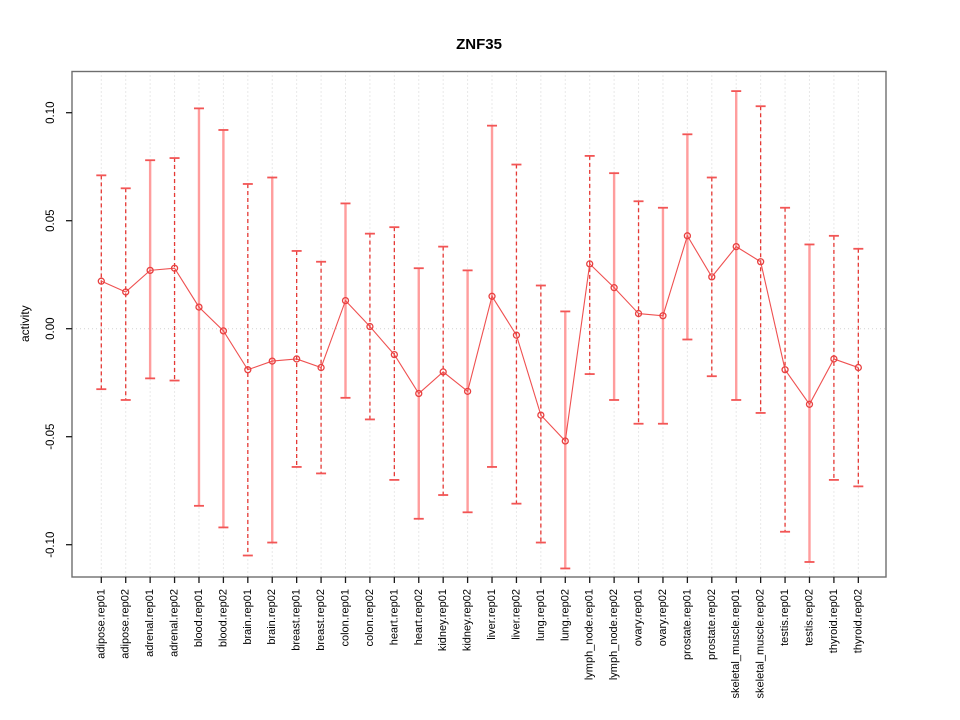 This screenshot has width=960, height=720. What do you see at coordinates (321, 620) in the screenshot?
I see `x-tick-label: breast.rep02` at bounding box center [321, 620].